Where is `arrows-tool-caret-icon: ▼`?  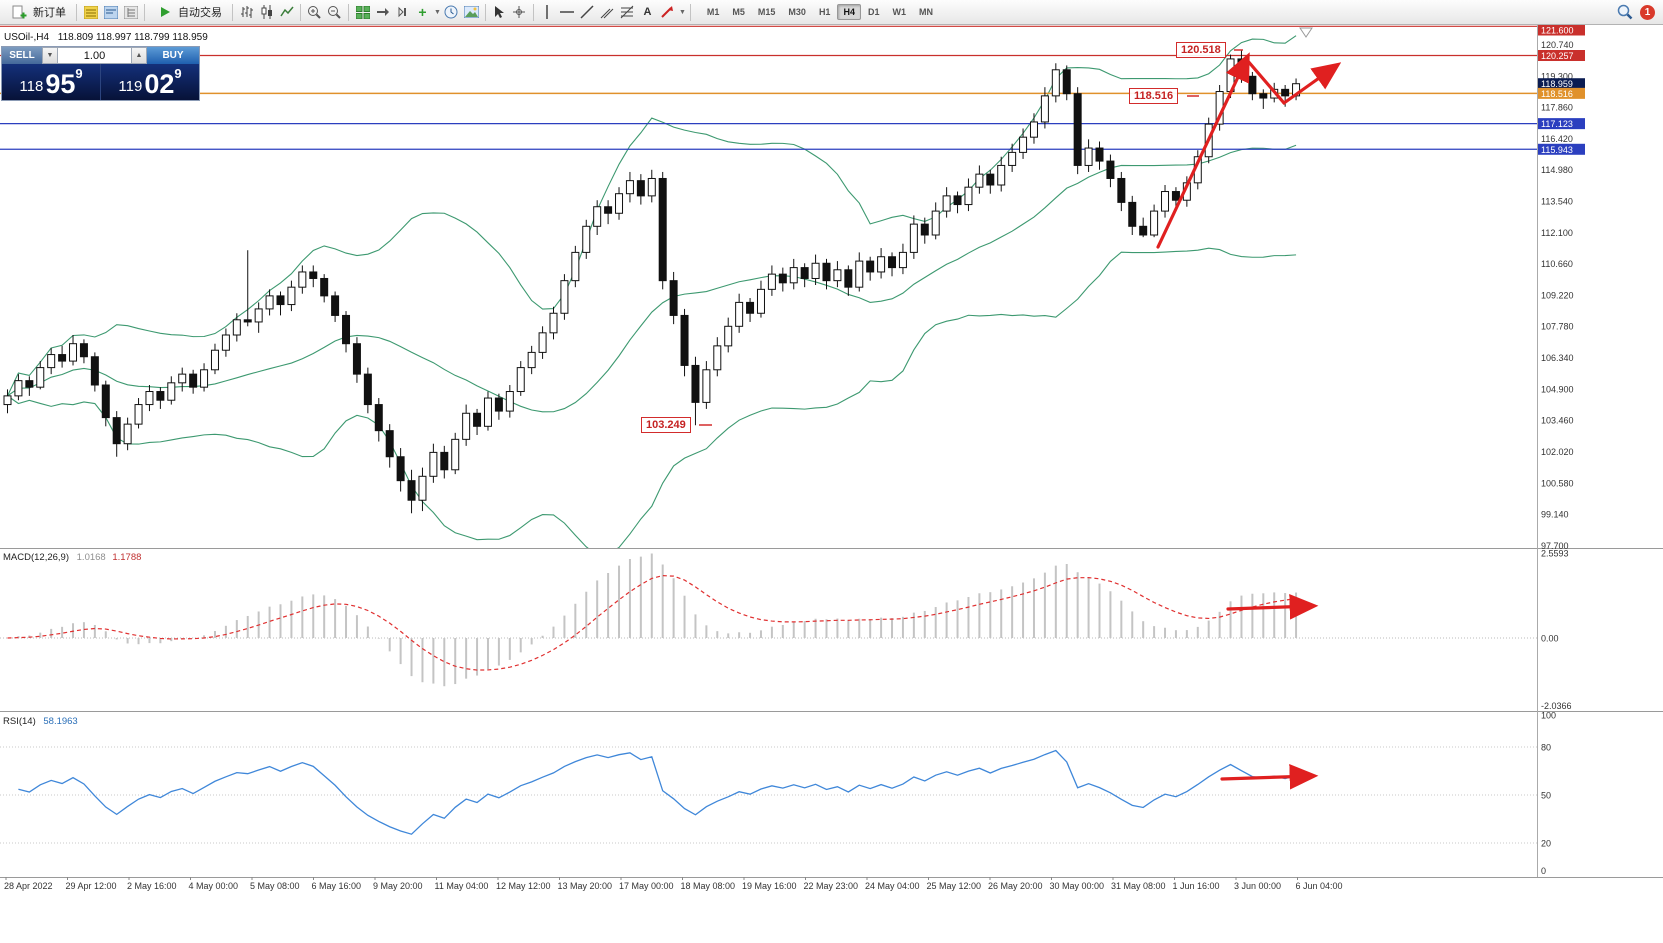
arrows-tool-caret-icon: ▼ is located at coordinates (682, 12).